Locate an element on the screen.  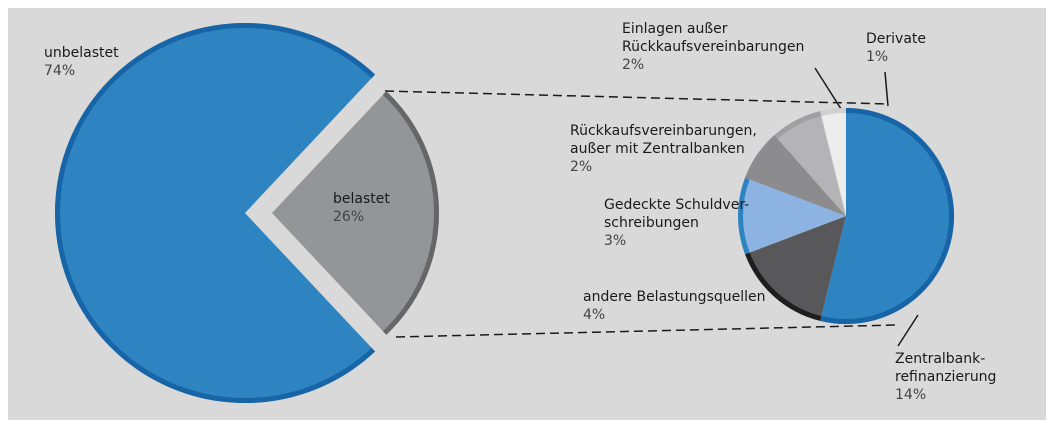
category: Zentralbank- refinanzierung is located at coordinates (946, 368).